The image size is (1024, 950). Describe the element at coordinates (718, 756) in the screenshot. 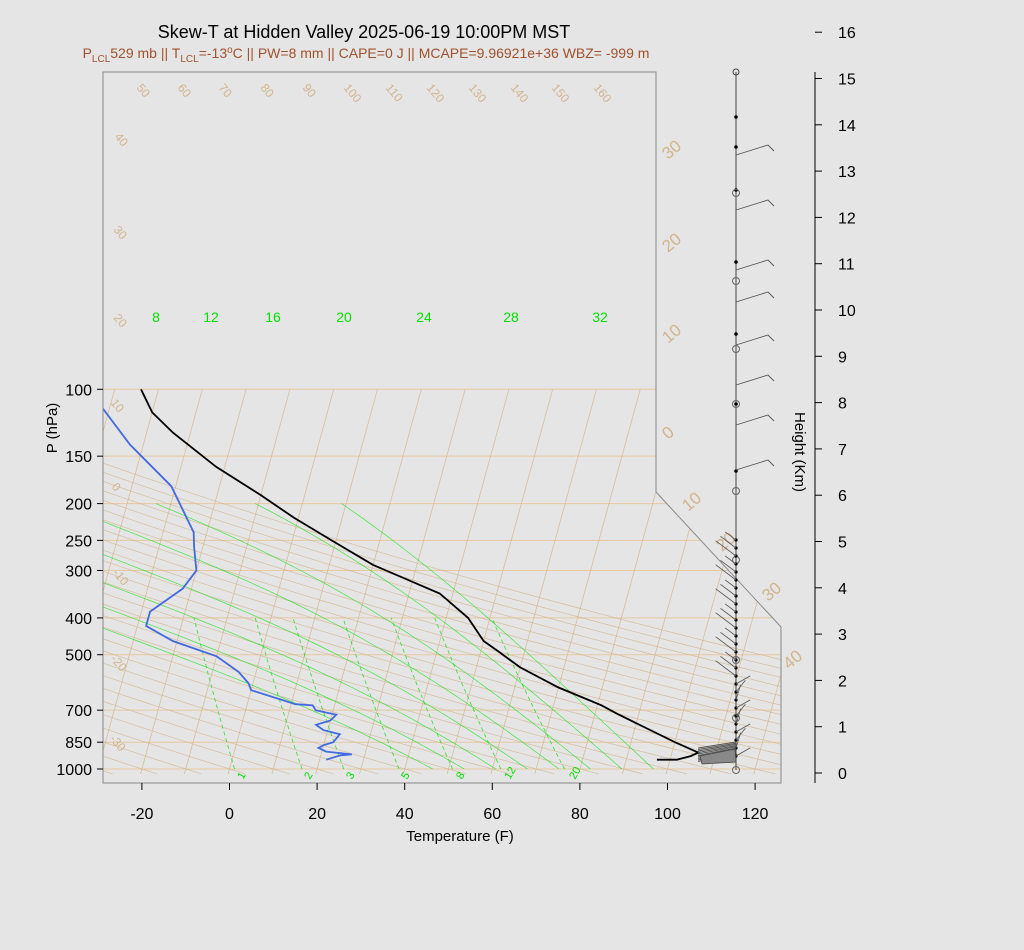

I see `wind-barb-cluster` at that location.